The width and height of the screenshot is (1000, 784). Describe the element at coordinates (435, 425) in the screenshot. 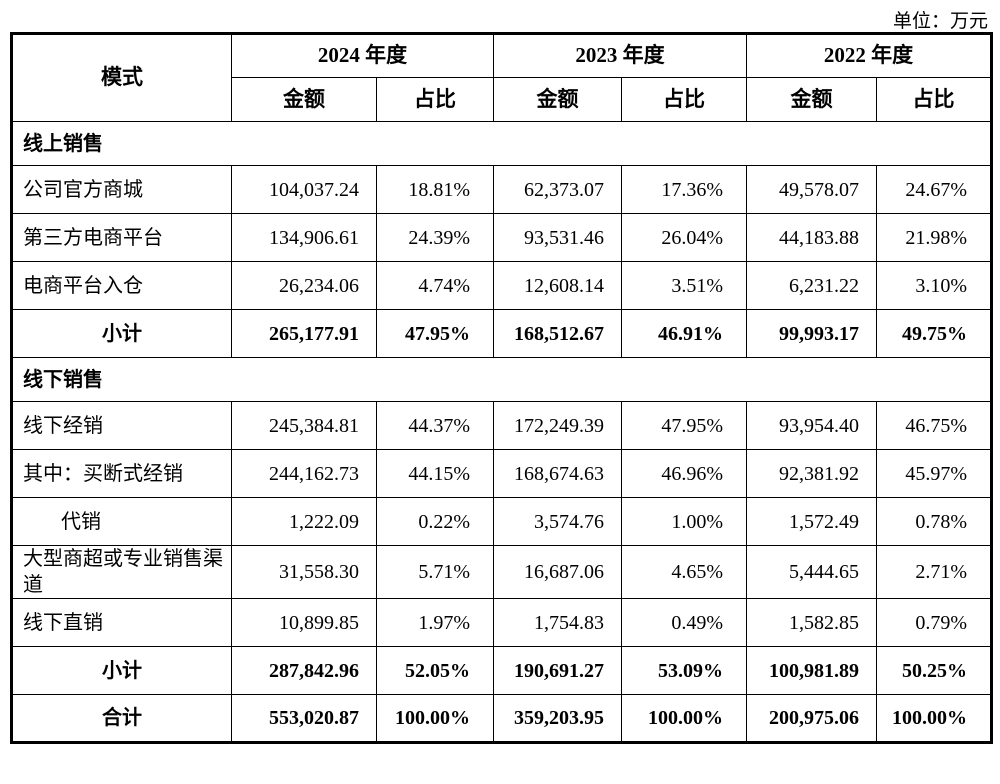

I see `ratio-cell: 44.37%` at that location.